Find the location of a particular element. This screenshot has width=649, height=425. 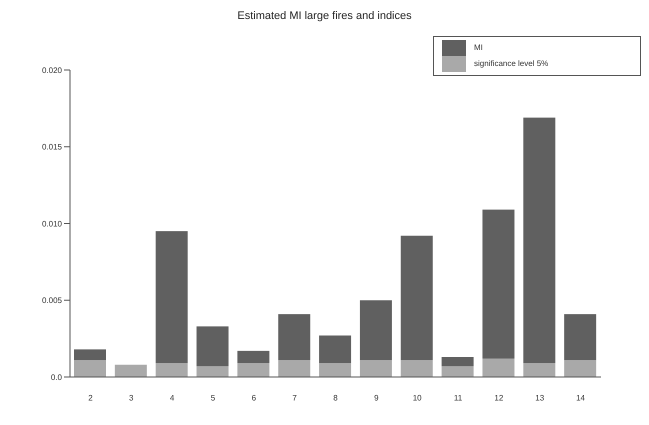

x-tick-label: 13 is located at coordinates (540, 398).